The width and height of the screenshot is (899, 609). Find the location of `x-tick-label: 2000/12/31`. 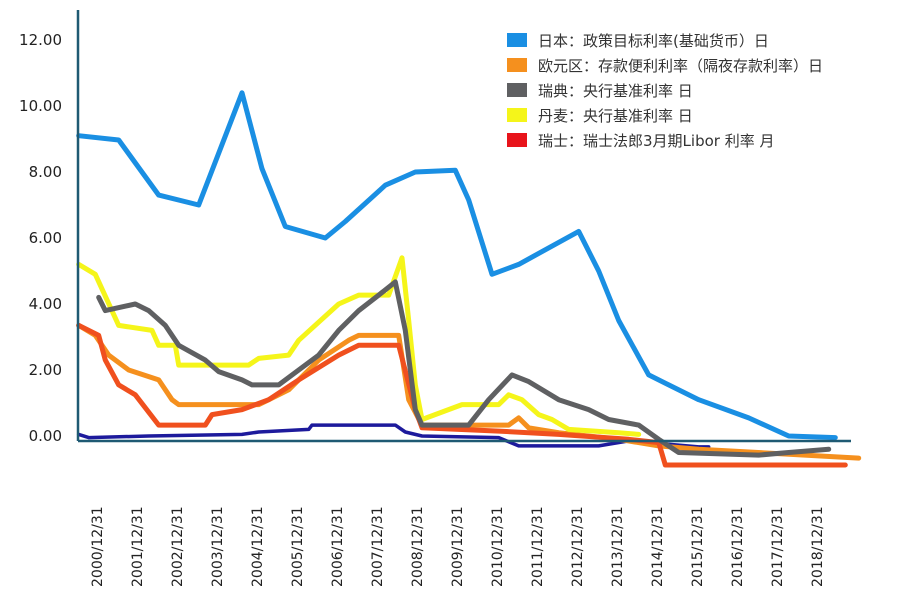

x-tick-label: 2000/12/31 is located at coordinates (98, 546).